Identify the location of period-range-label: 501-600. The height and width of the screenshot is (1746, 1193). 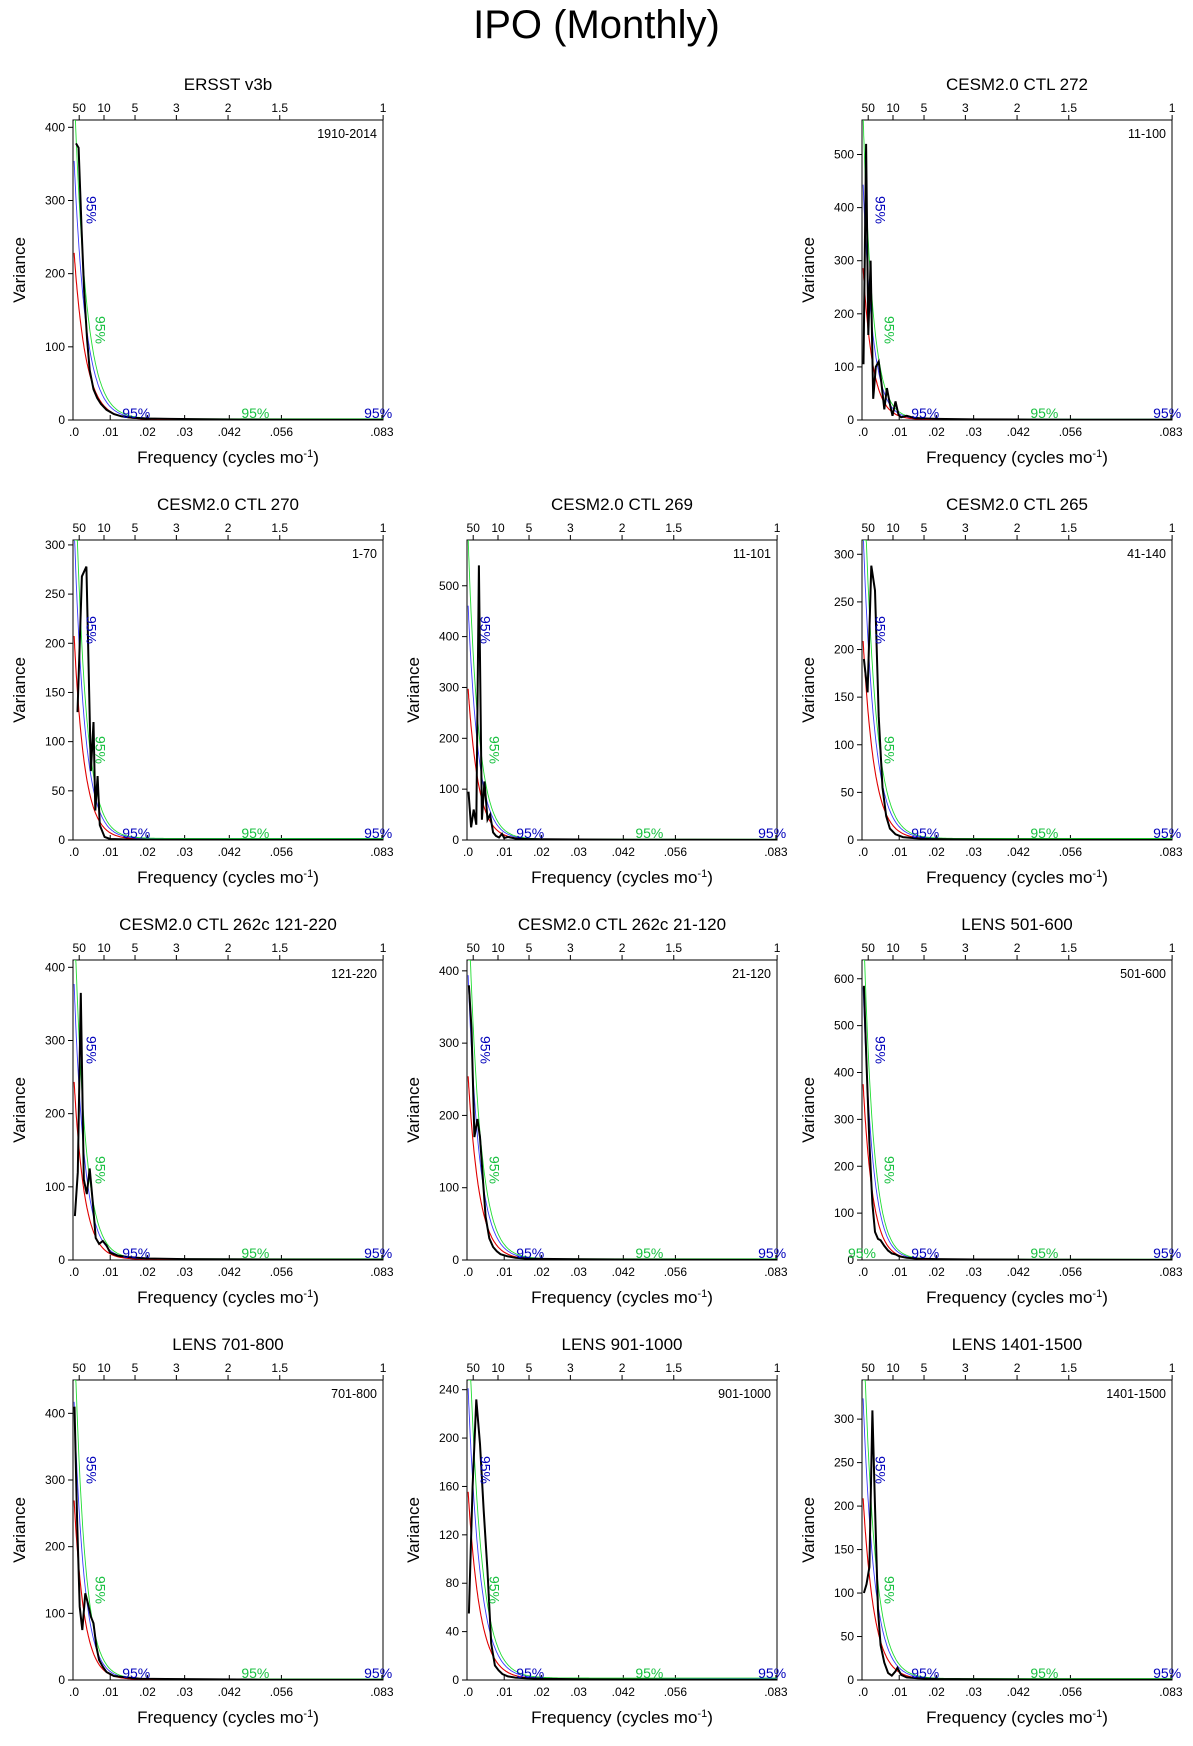
(1143, 974).